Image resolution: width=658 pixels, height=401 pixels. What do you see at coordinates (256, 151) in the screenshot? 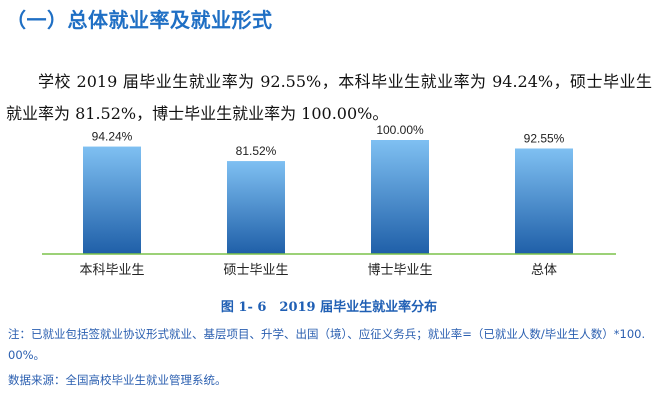
I see `data-label-2: 81.52%` at bounding box center [256, 151].